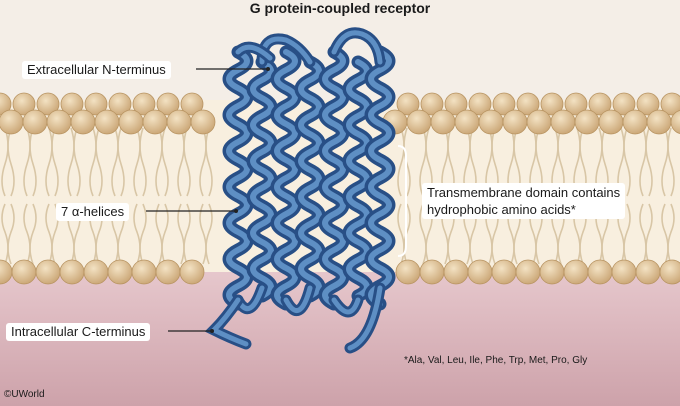 The height and width of the screenshot is (406, 680). What do you see at coordinates (212, 331) in the screenshot?
I see `c-terminus-dot` at bounding box center [212, 331].